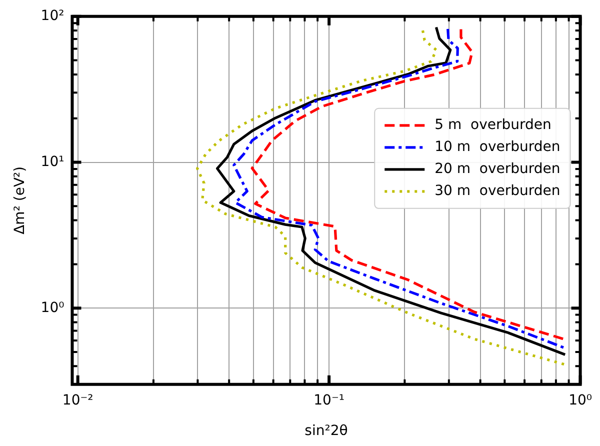 This screenshot has width=600, height=446. What do you see at coordinates (493, 125) in the screenshot?
I see `legend-label: 5 m overburden` at bounding box center [493, 125].